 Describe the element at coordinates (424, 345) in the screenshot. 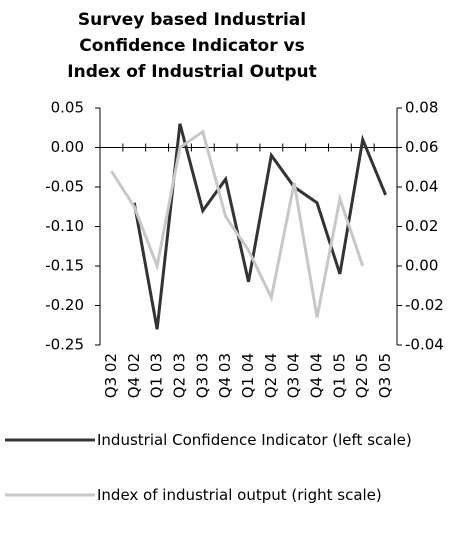

I see `y2-tick-label: -0.04` at that location.